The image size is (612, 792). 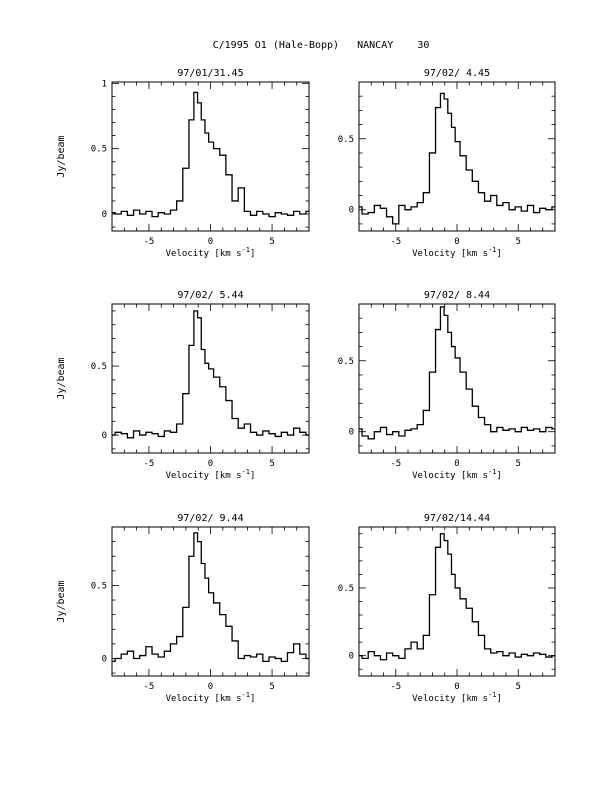 What do you see at coordinates (210, 295) in the screenshot?
I see `panel-title: 97/02/ 5.44` at bounding box center [210, 295].